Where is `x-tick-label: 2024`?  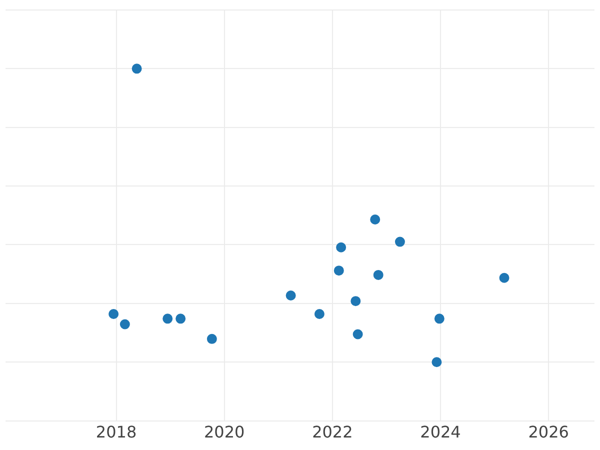 x-tick-label: 2024 is located at coordinates (440, 432).